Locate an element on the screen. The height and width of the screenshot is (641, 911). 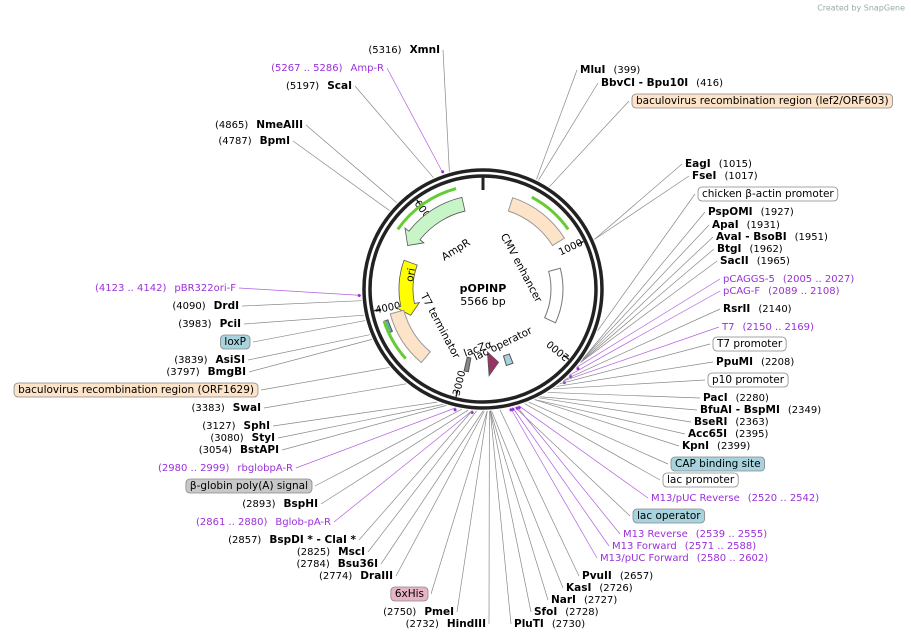
site-label: PvuII (2657) is located at coordinates (617, 576).